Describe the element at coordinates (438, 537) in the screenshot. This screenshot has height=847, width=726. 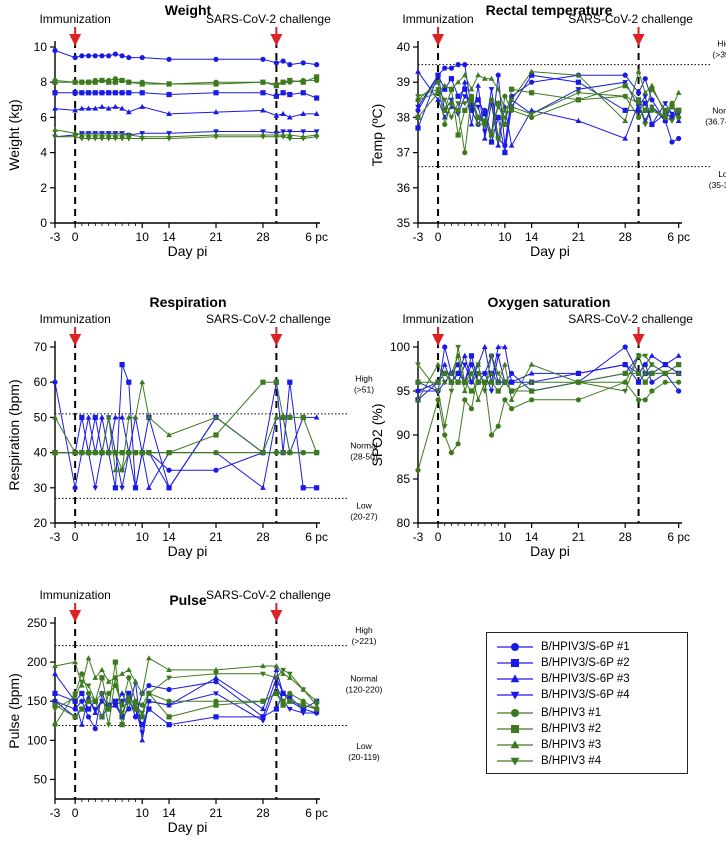
I see `x-tick-label: 0` at that location.